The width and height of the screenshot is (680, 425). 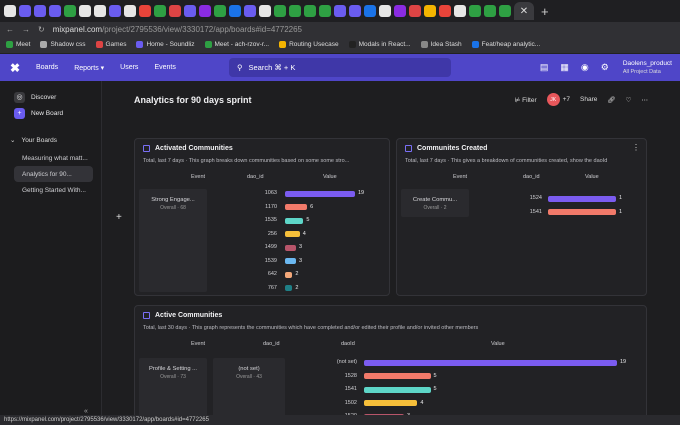 What do you see at coordinates (544, 67) in the screenshot?
I see `database-icon: ▤` at bounding box center [544, 67].